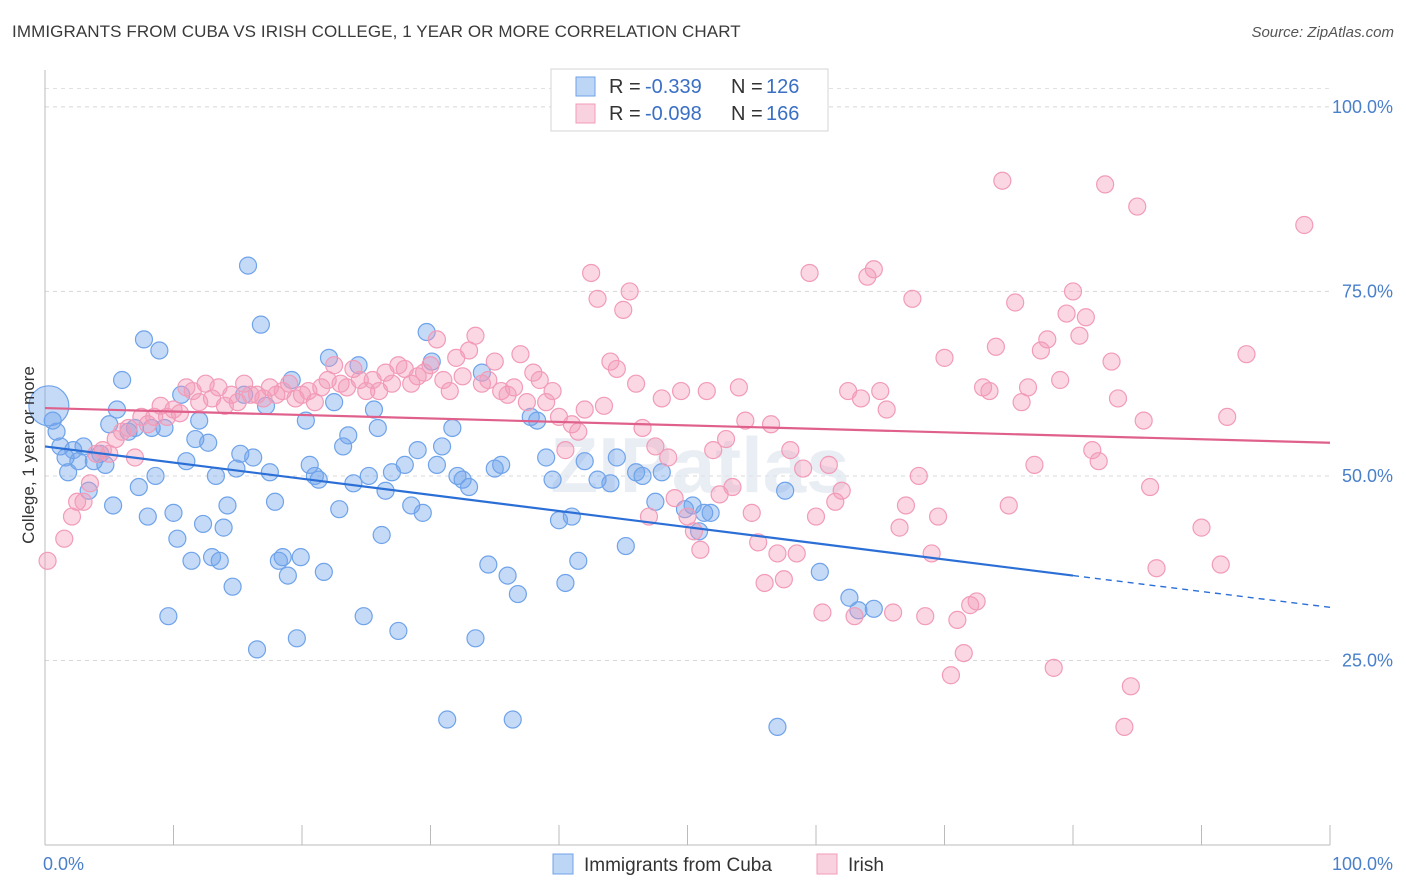 This screenshot has height=892, width=1406. What do you see at coordinates (1362, 107) in the screenshot?
I see `y-tick-label: 100.0%` at bounding box center [1362, 107].